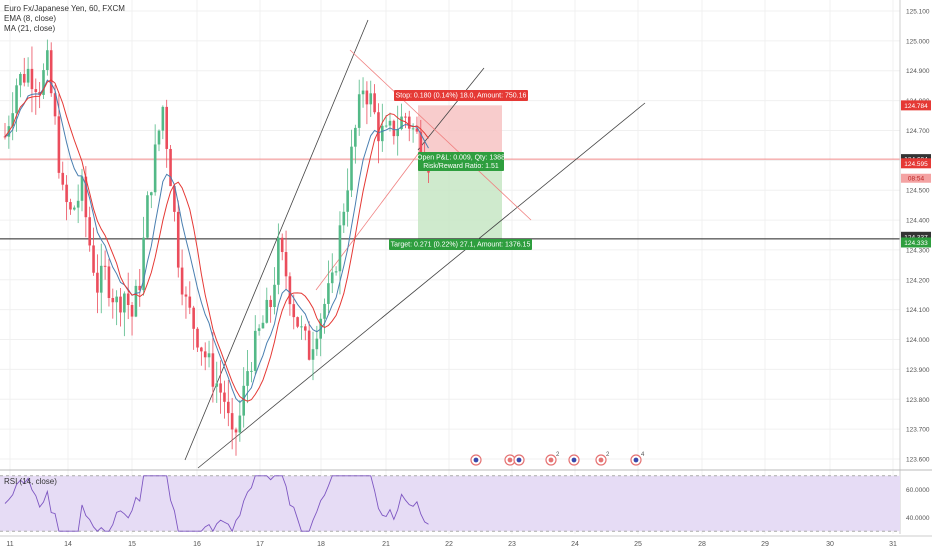 Image resolution: width=932 pixels, height=555 pixels. What do you see at coordinates (30, 18) in the screenshot?
I see `ema-label: EMA (8, close)` at bounding box center [30, 18].